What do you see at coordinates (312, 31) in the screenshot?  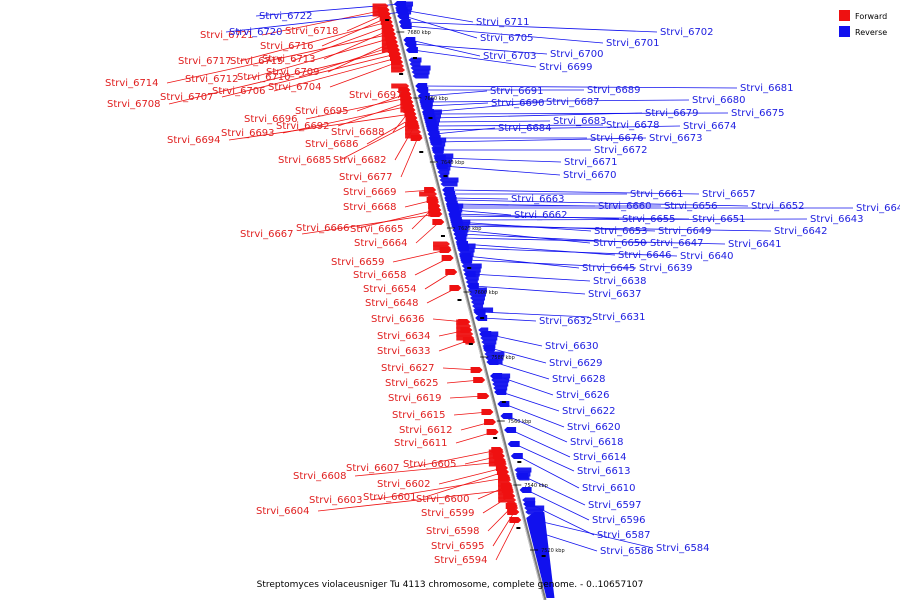 I see `gene-label-strvi-6718: Strvi_6718` at bounding box center [312, 31].